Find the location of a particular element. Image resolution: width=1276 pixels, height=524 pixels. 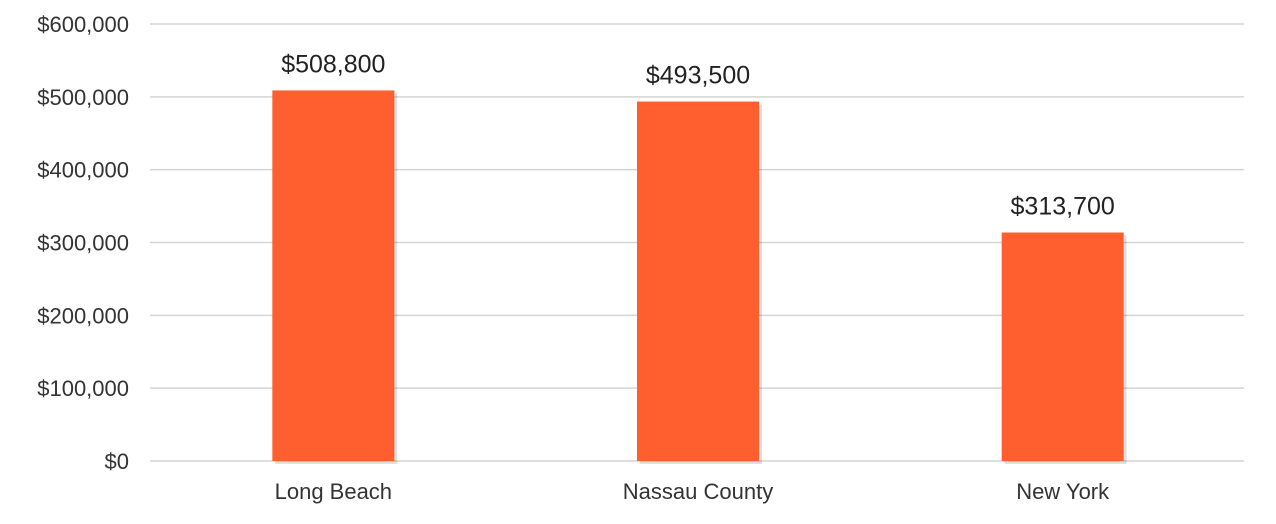

y-tick-label: $600,000 is located at coordinates (83, 24).